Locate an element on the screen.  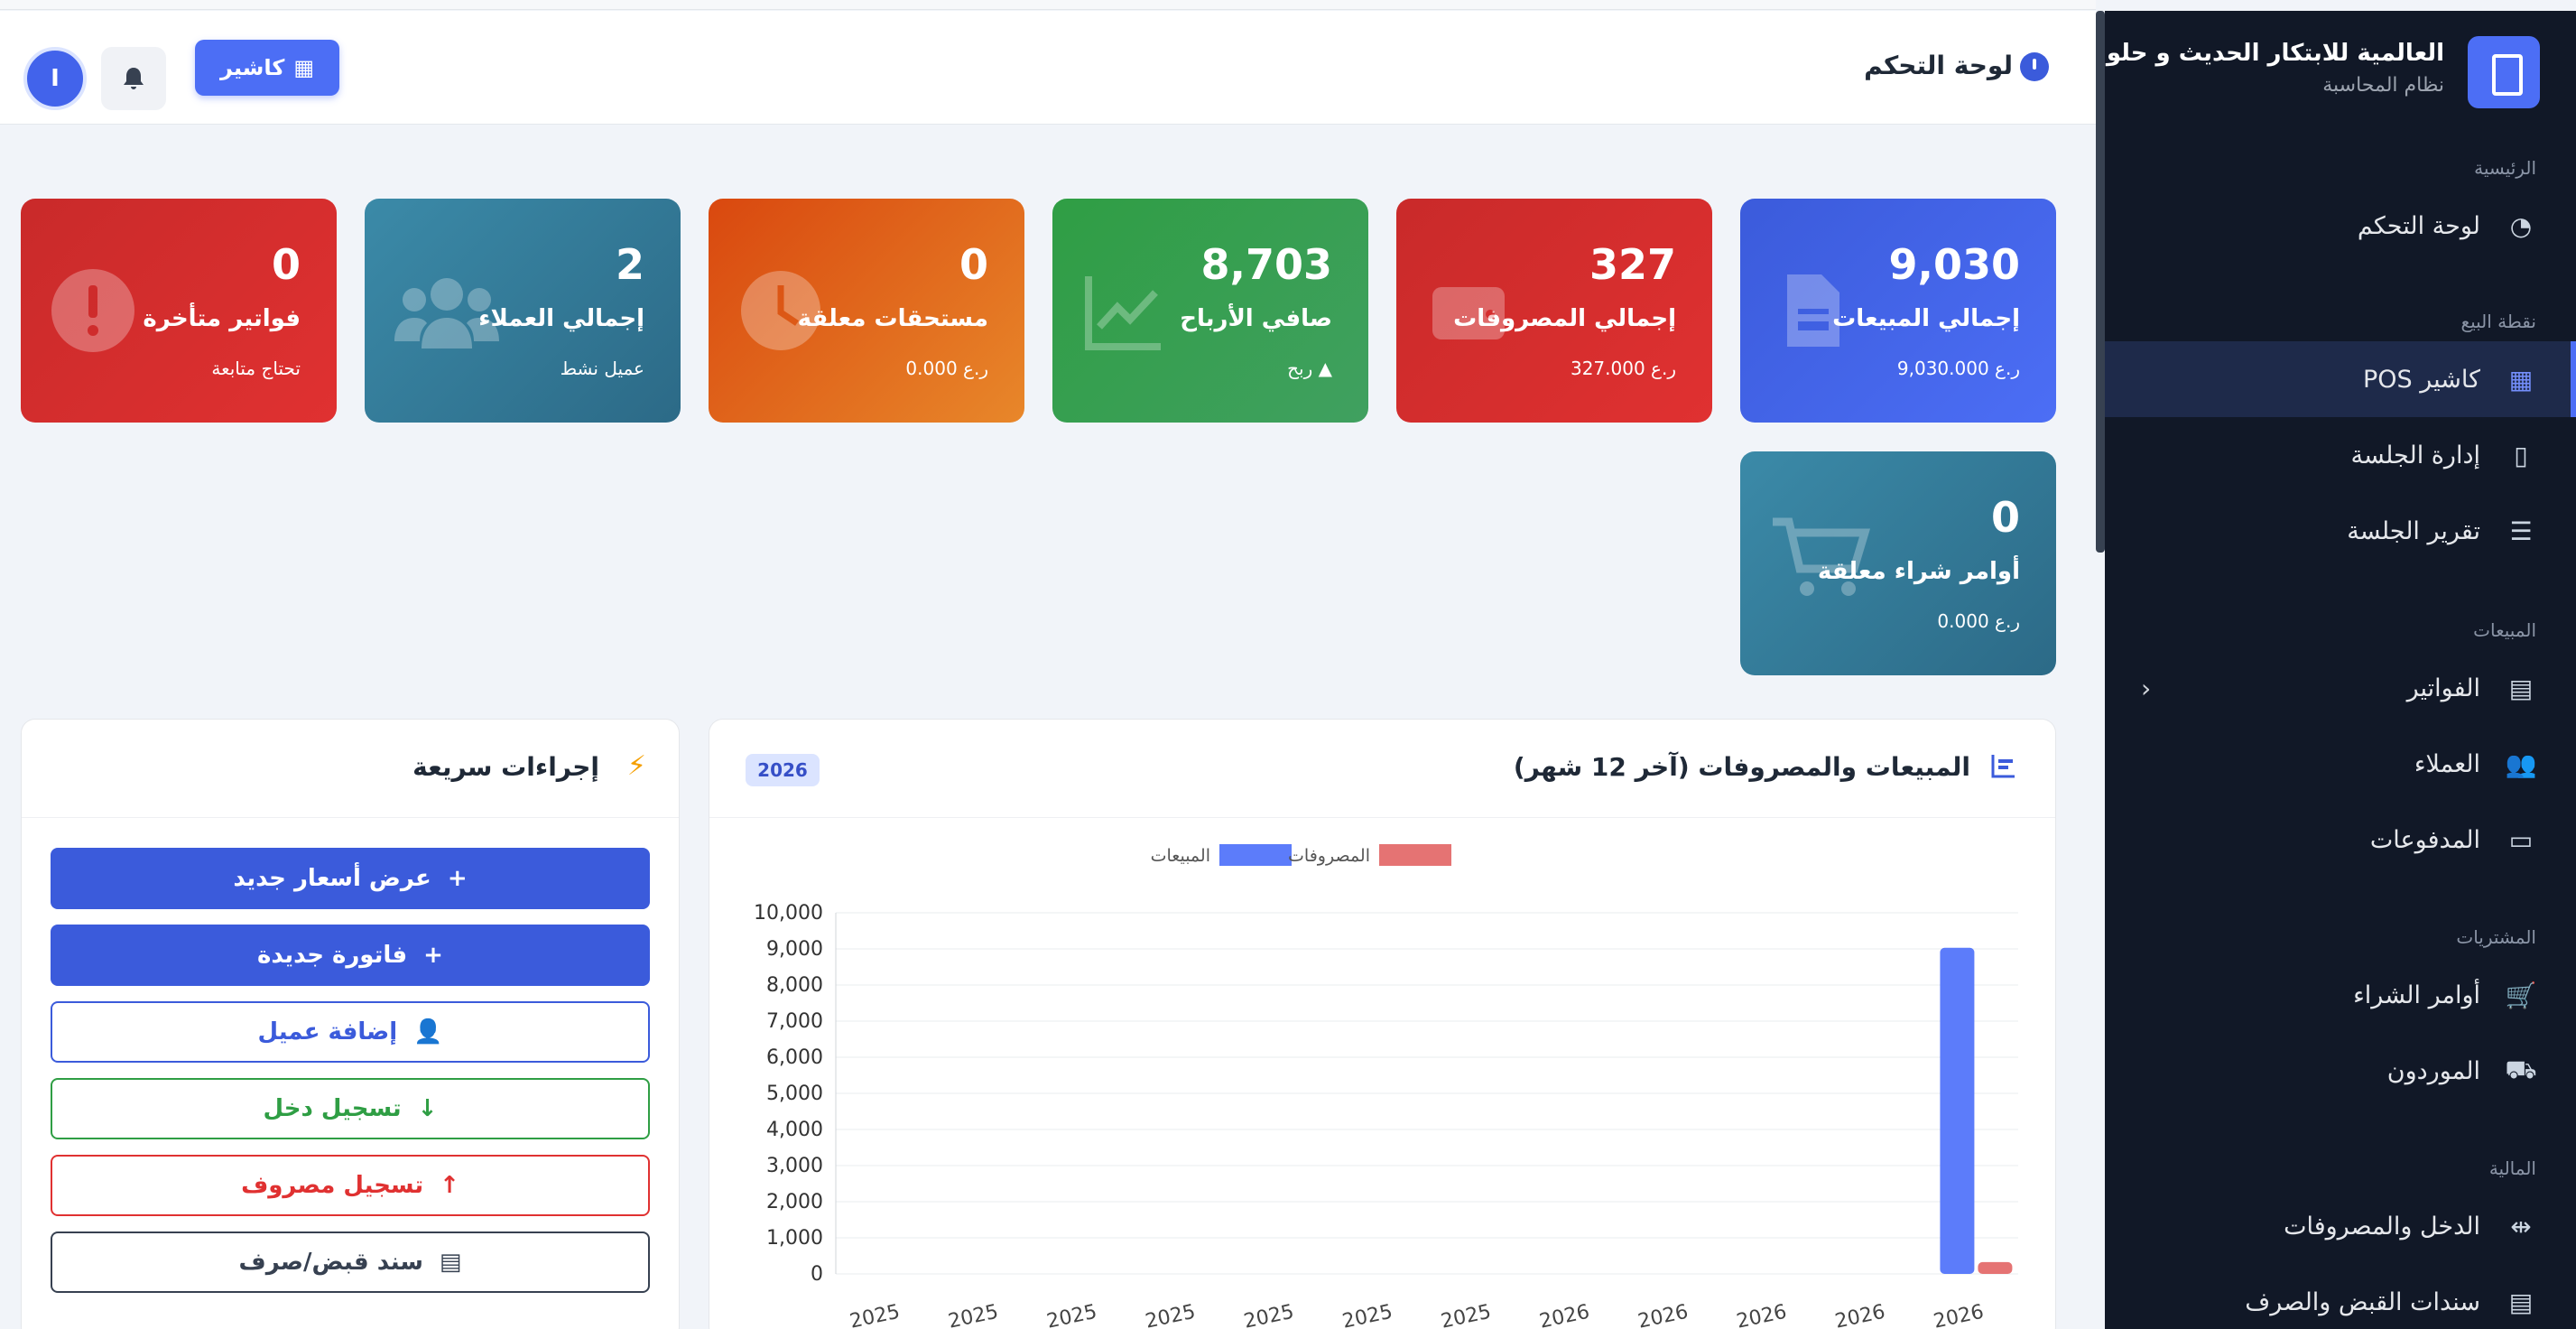
legend-swatch is located at coordinates (1256, 855).